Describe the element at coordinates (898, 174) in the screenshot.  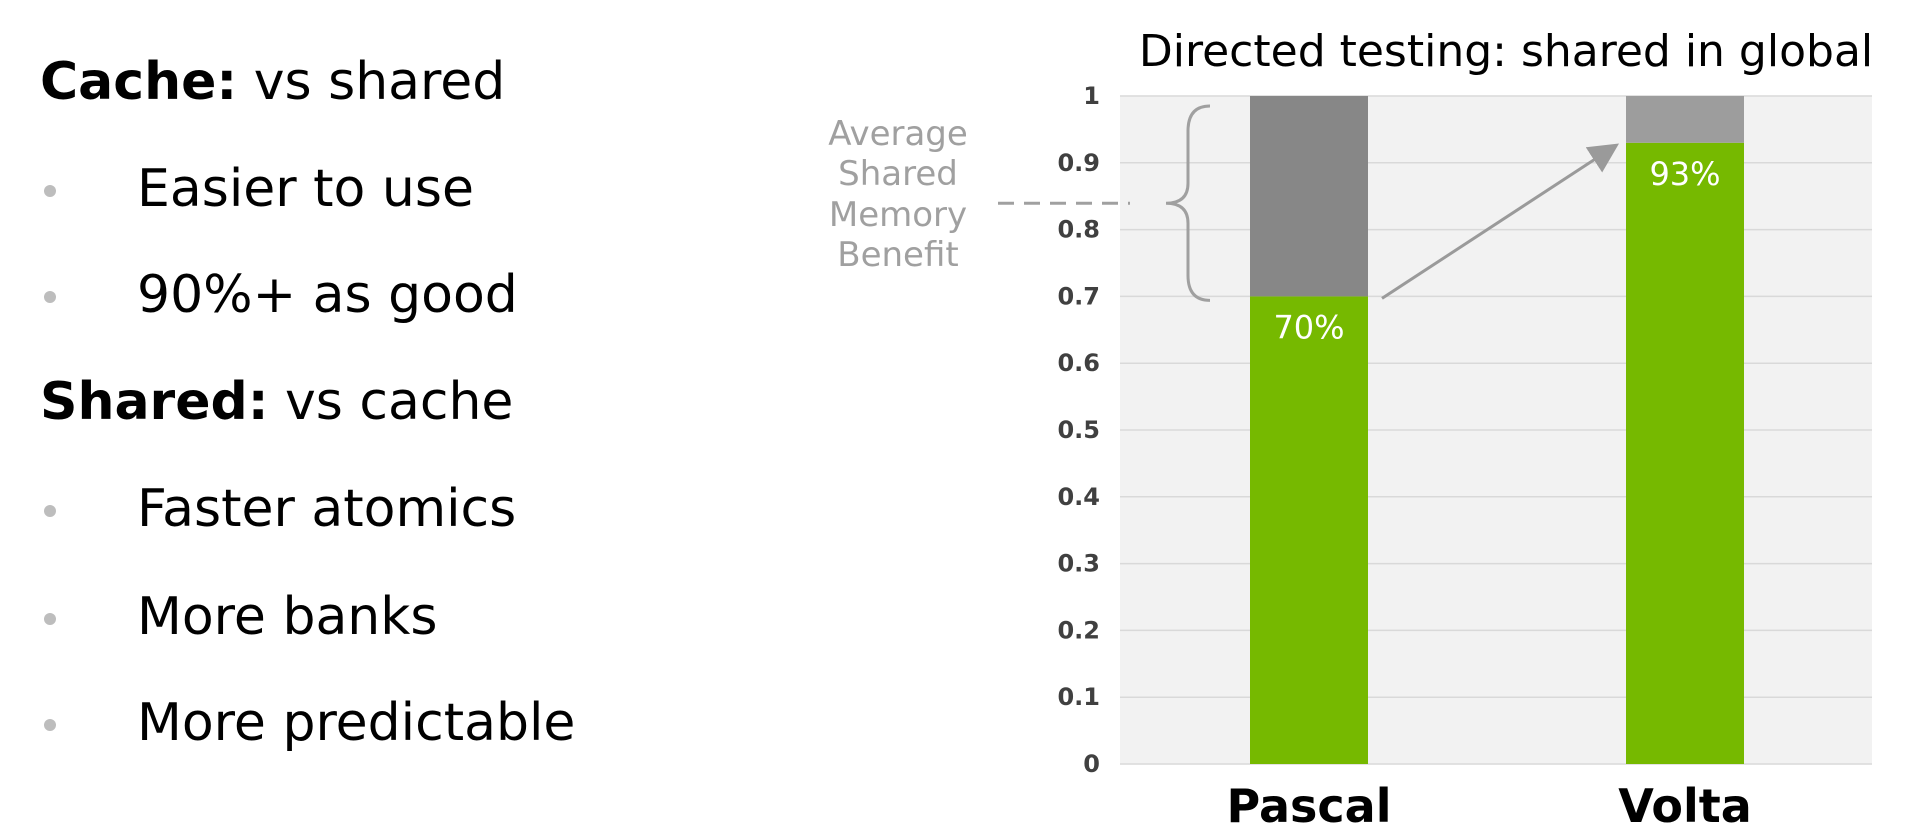
I see `annotation-text: Shared` at that location.